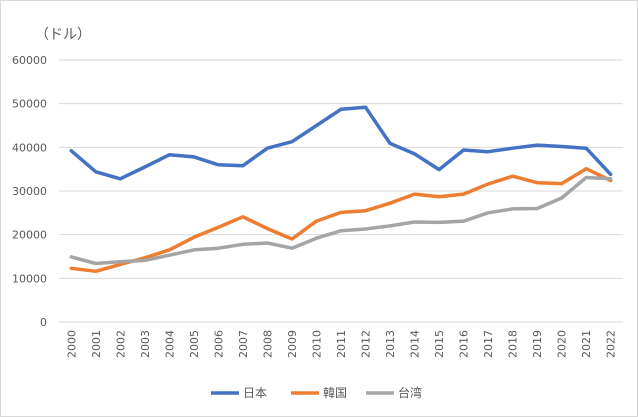  Describe the element at coordinates (243, 344) in the screenshot. I see `x-tick-label: 2007` at that location.